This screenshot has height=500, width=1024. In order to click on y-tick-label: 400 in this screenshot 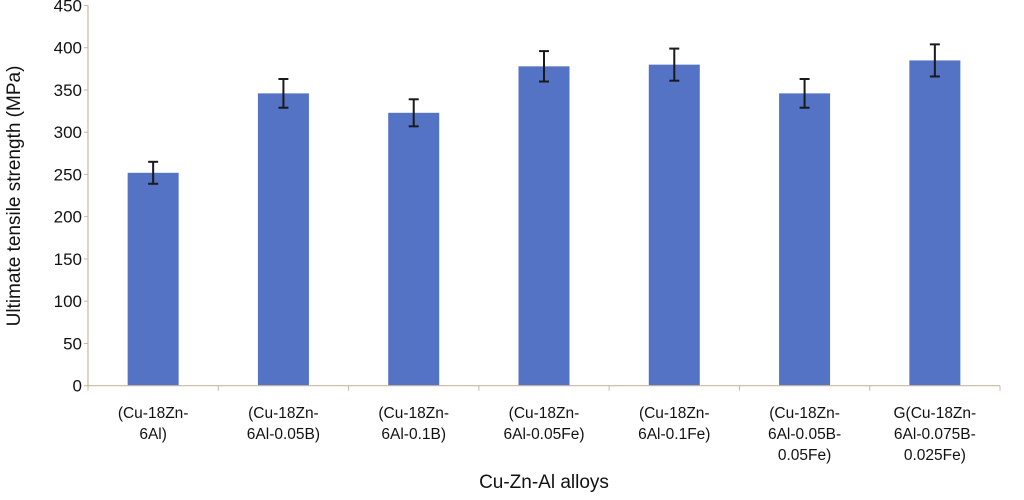, I will do `click(68, 48)`.